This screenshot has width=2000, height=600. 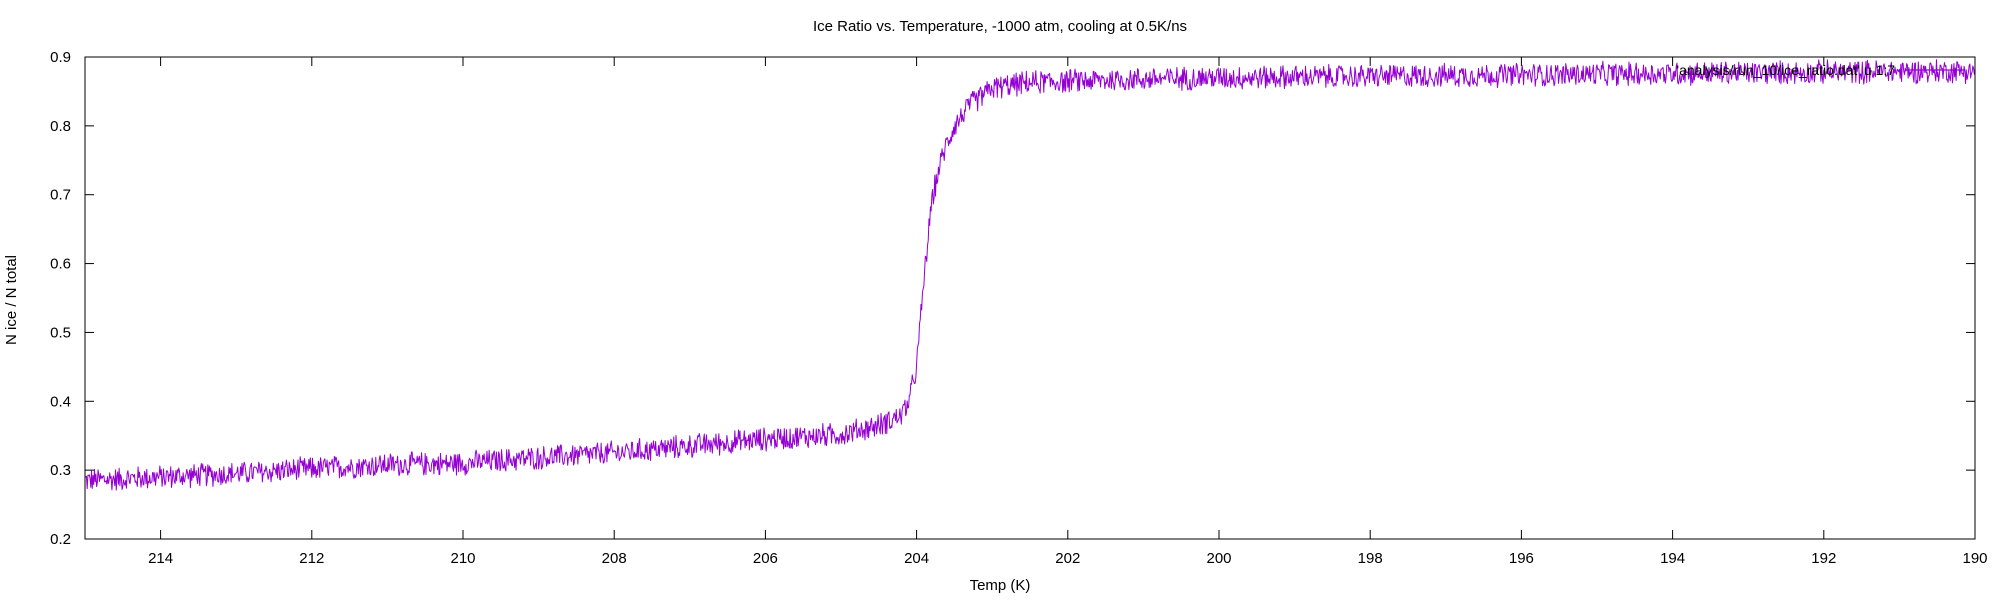 I want to click on y-tick-label: 0.9, so click(x=60, y=57).